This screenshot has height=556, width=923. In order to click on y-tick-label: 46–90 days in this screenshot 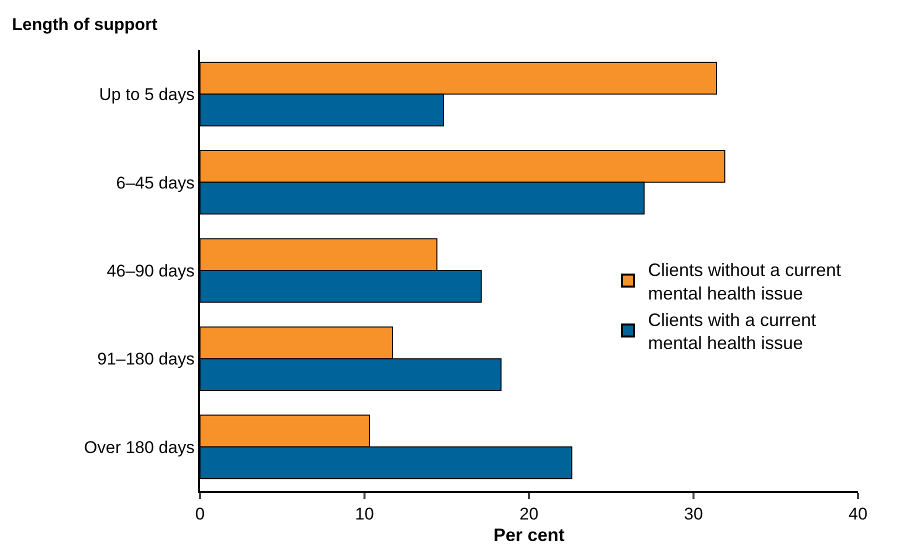, I will do `click(150, 270)`.